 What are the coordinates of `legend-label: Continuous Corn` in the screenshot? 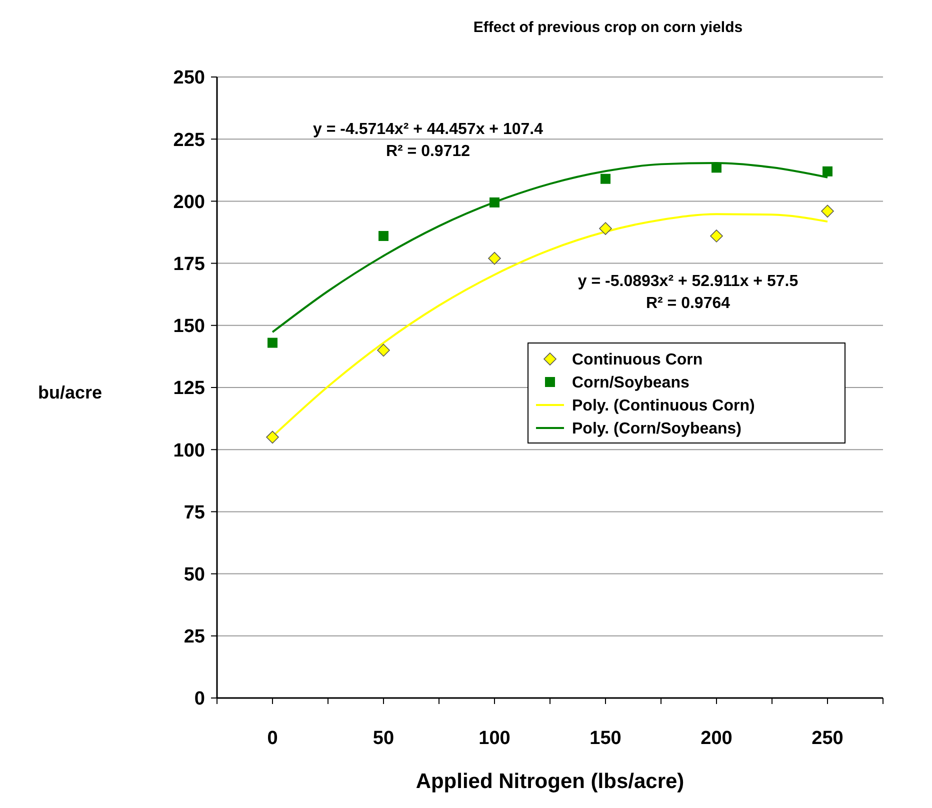 It's located at (637, 360).